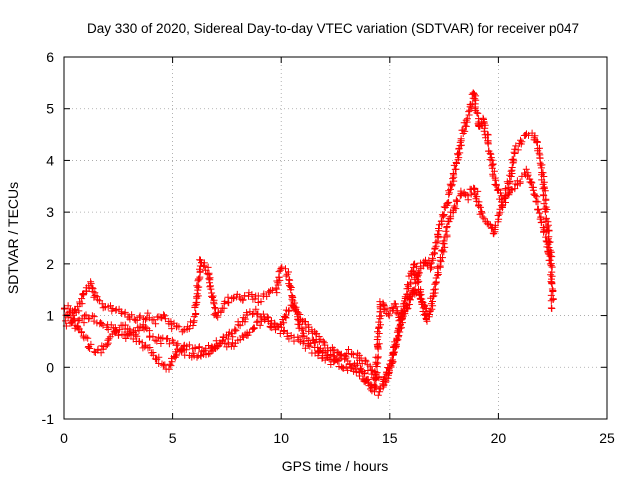 The height and width of the screenshot is (480, 640). What do you see at coordinates (607, 438) in the screenshot?
I see `x-tick-label: 25` at bounding box center [607, 438].